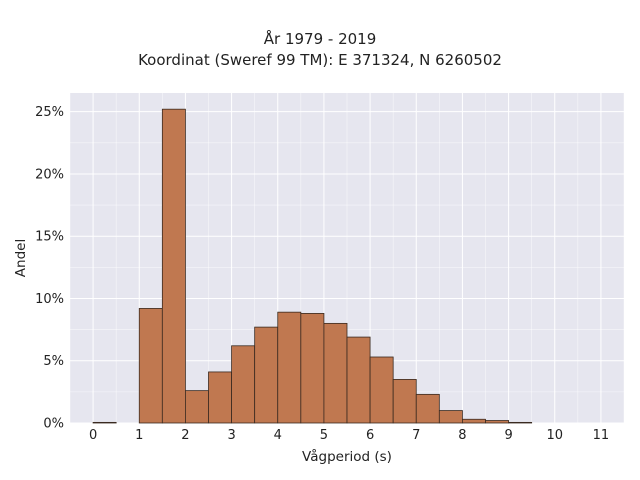 The width and height of the screenshot is (640, 480). Describe the element at coordinates (49, 112) in the screenshot. I see `y-tick-label: 25%` at that location.